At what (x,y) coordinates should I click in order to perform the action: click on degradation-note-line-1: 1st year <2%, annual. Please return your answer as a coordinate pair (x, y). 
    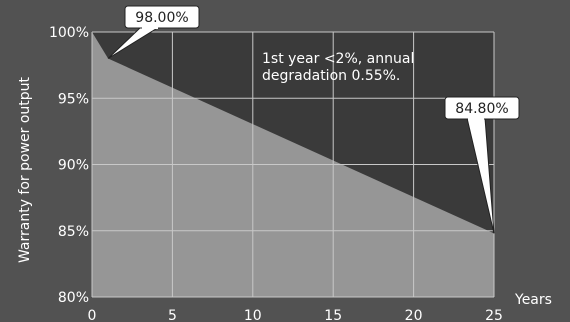
    Looking at the image, I should click on (338, 59).